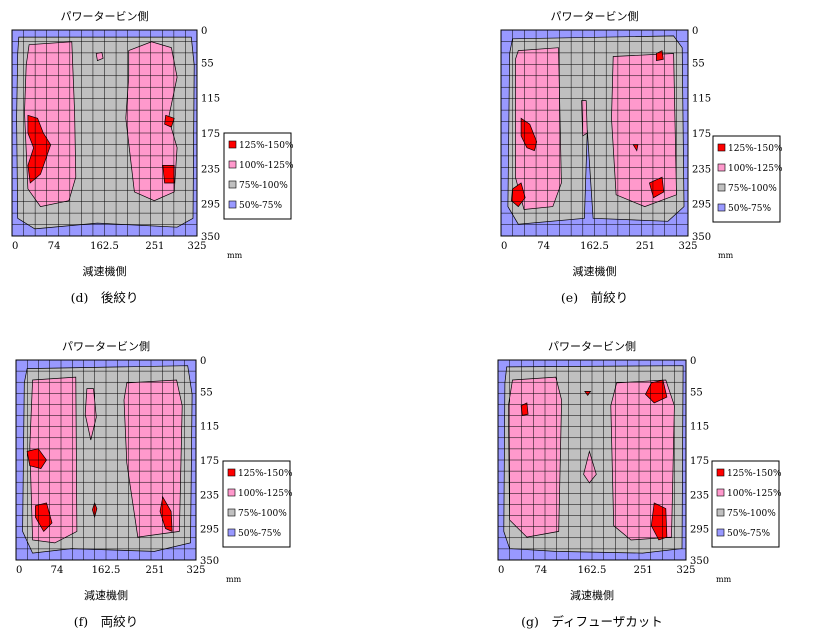 This screenshot has height=630, width=813. What do you see at coordinates (106, 621) in the screenshot?
I see `panel-caption: (f) 両絞り` at bounding box center [106, 621].